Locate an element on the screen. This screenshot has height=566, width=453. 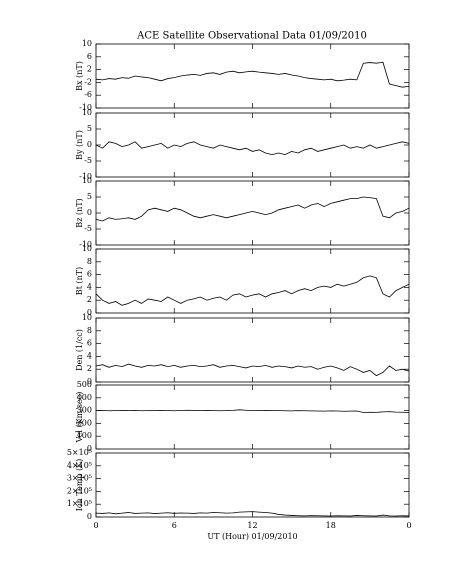
y-axis-label: Vel (Km/sec) is located at coordinates (79, 418).